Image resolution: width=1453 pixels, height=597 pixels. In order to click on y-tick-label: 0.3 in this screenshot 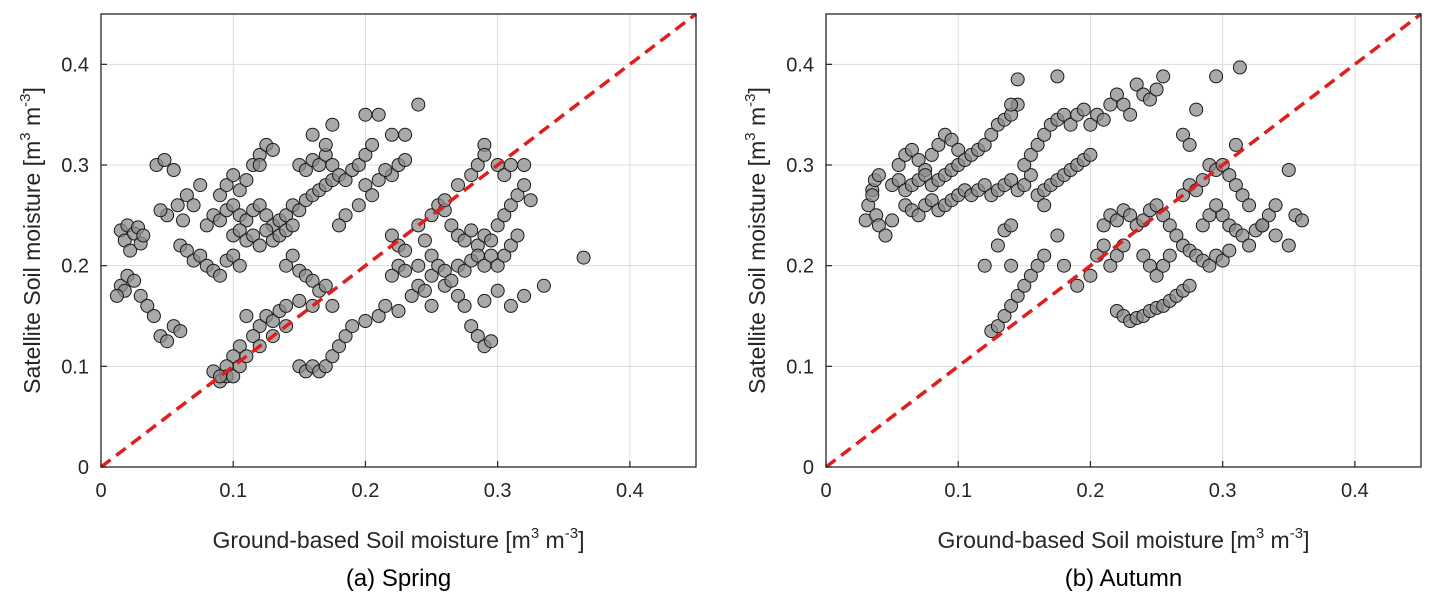, I will do `click(800, 166)`.